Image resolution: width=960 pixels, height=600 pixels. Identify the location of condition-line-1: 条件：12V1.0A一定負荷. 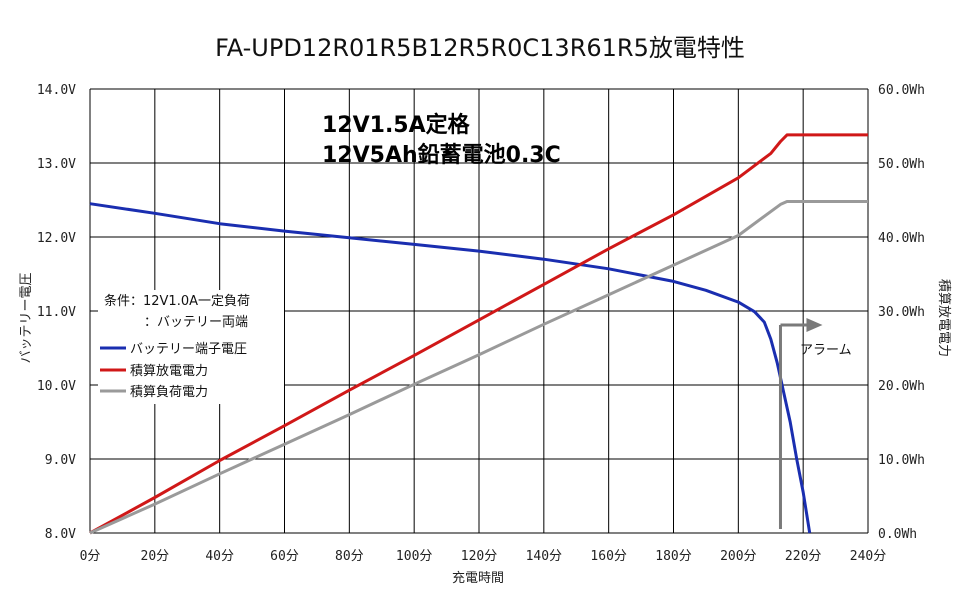
(177, 301).